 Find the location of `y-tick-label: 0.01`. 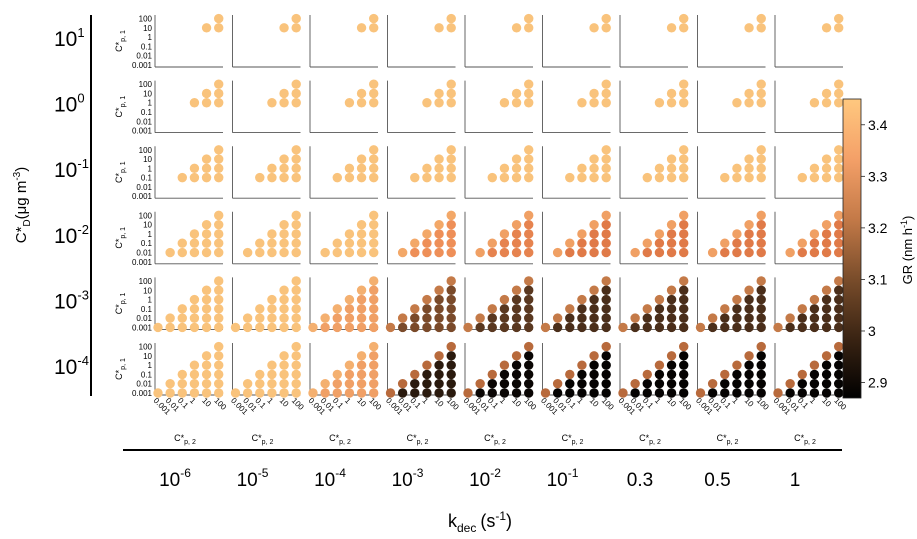

y-tick-label: 0.01 is located at coordinates (144, 253).